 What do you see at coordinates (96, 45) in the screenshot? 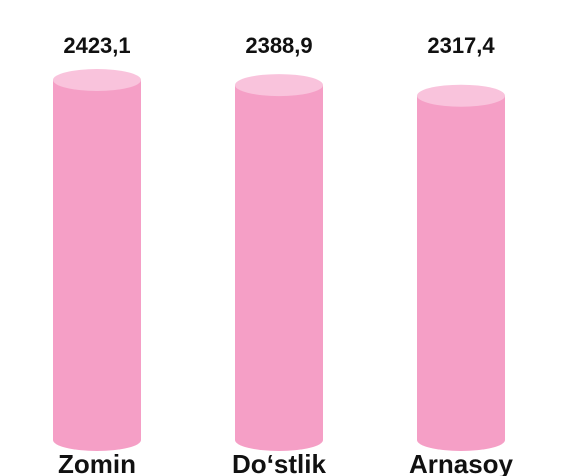
I see `value-label: 2423,1` at bounding box center [96, 45].